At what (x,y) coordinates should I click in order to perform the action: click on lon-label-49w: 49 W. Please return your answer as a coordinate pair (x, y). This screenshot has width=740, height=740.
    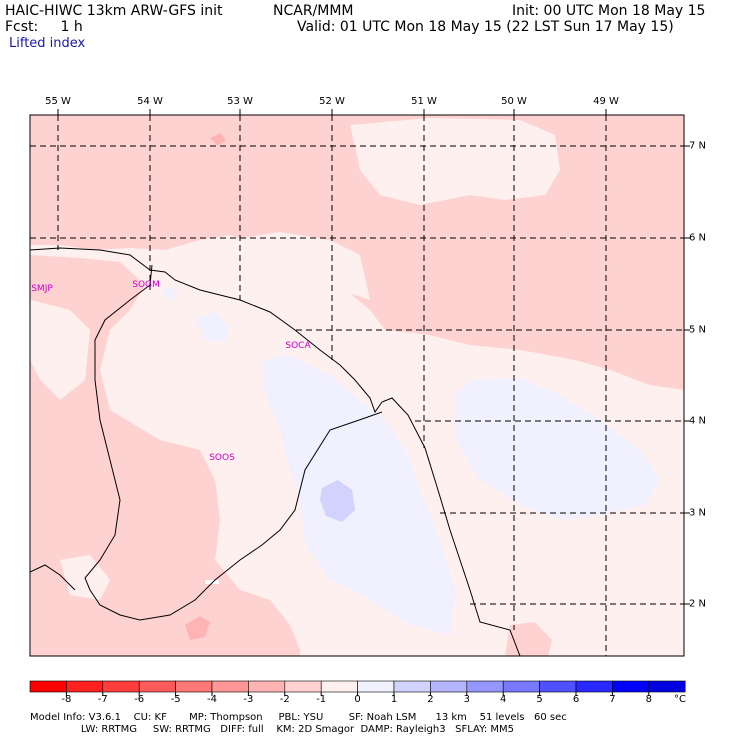
    Looking at the image, I should click on (606, 101).